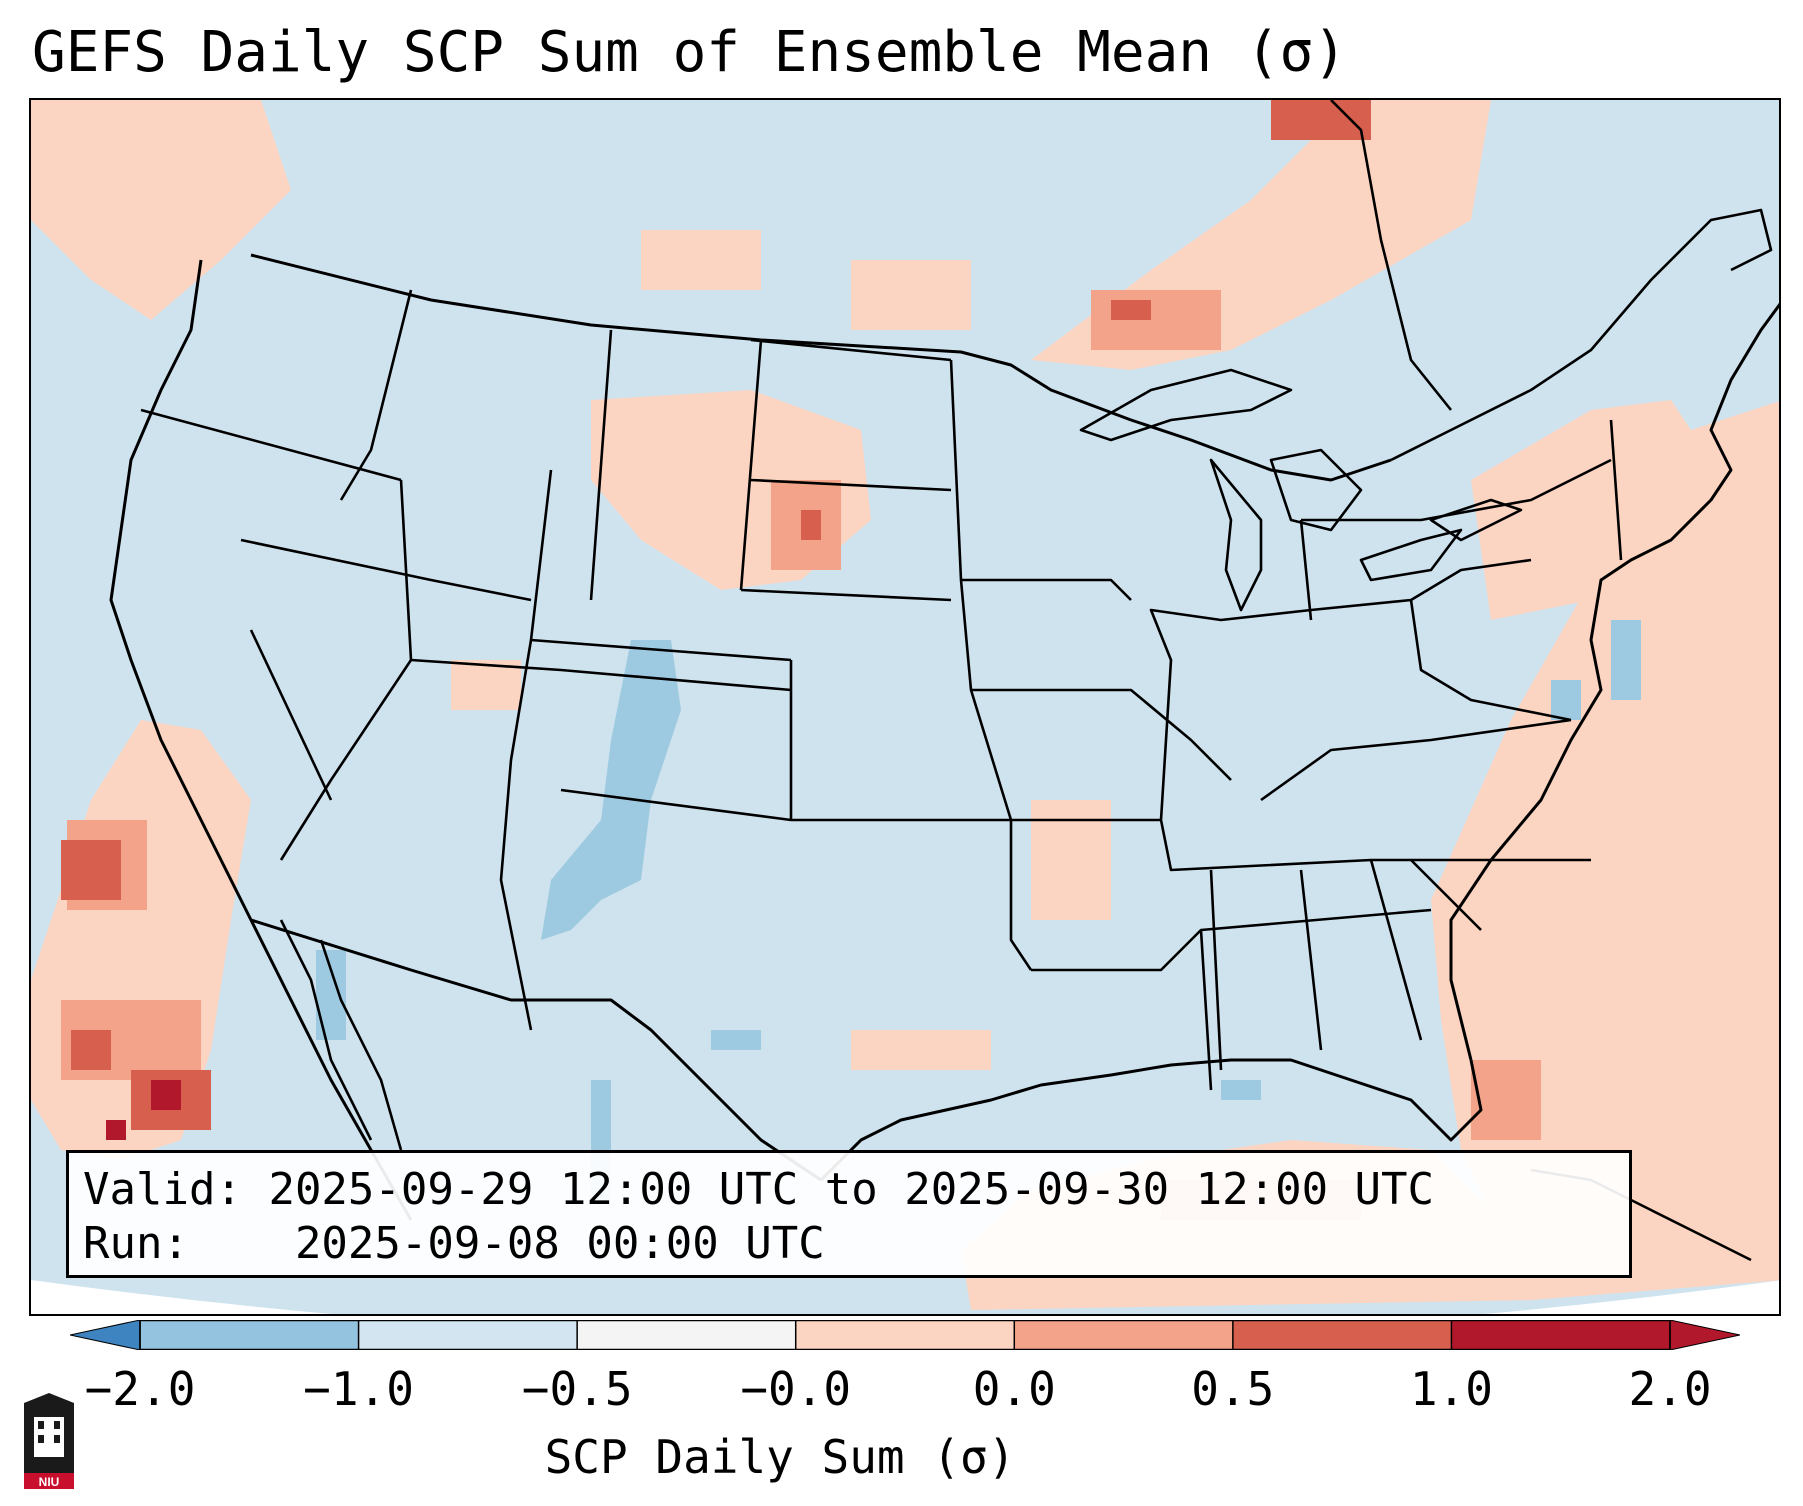 This screenshot has width=1803, height=1506. What do you see at coordinates (162, 1189) in the screenshot?
I see `valid-label: Valid:` at bounding box center [162, 1189].